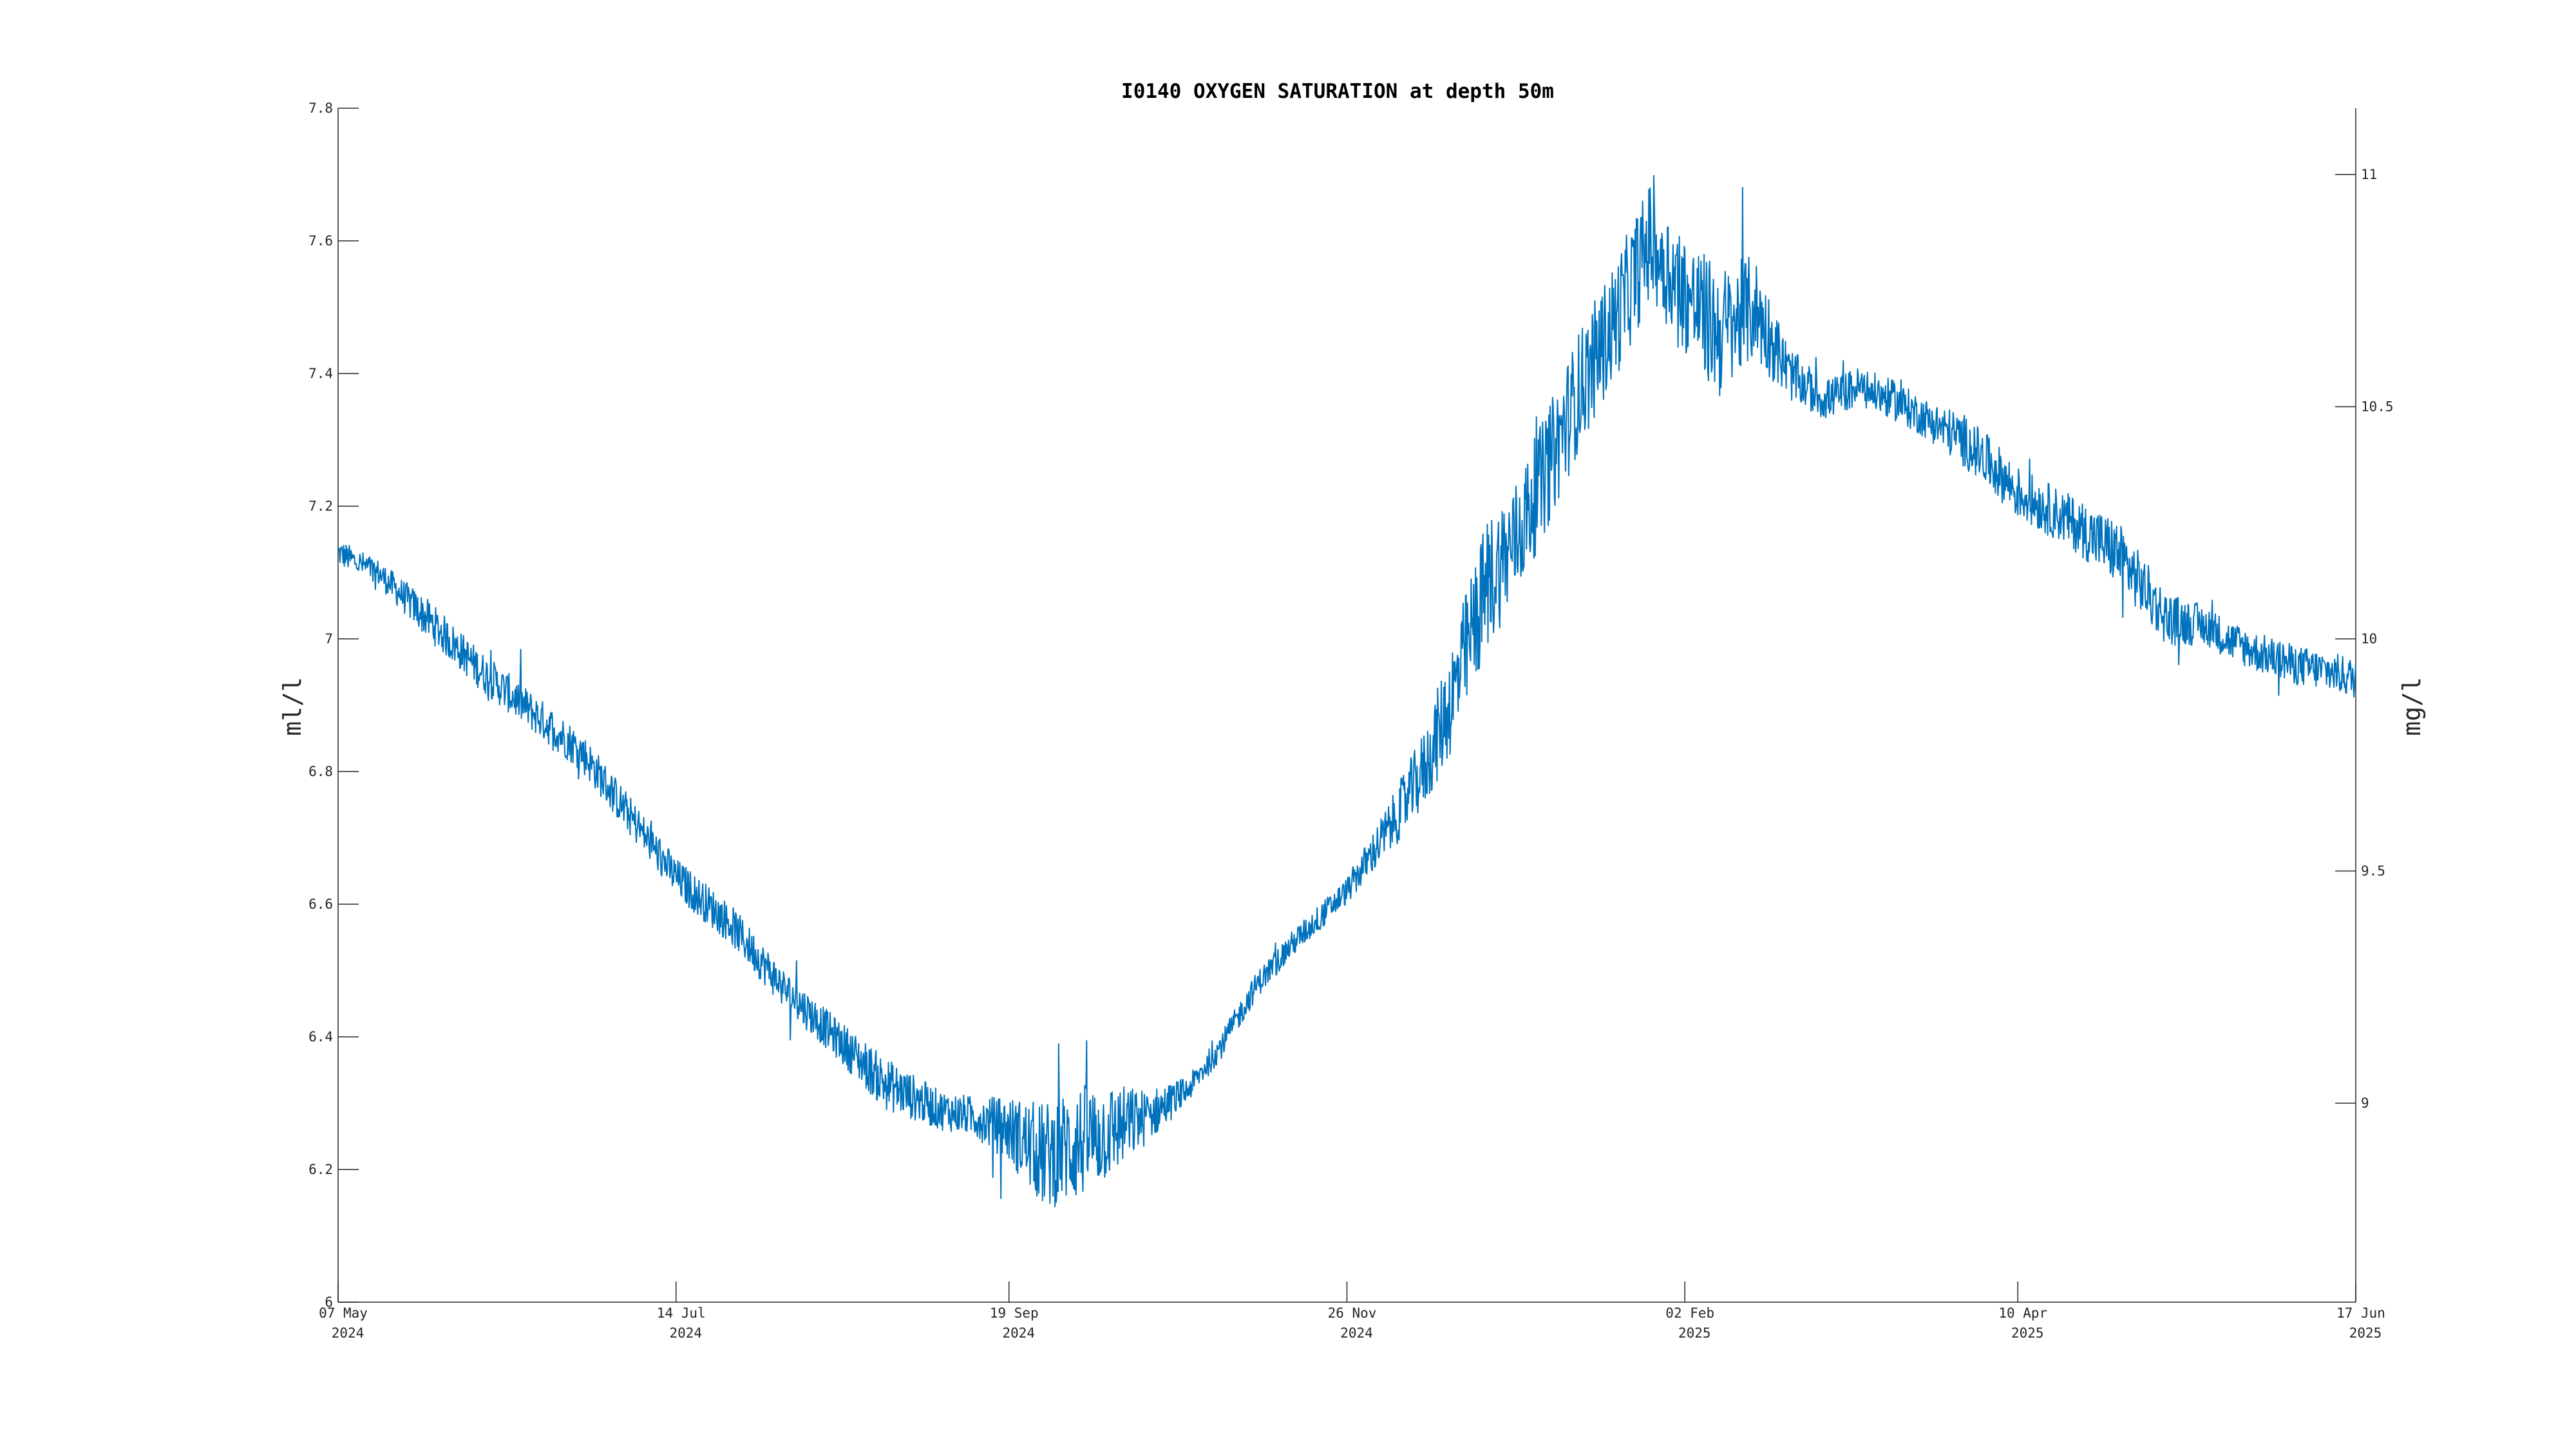 This screenshot has height=1449, width=2576. Describe the element at coordinates (320, 1169) in the screenshot. I see `y-left-tick-label: 6.2` at that location.